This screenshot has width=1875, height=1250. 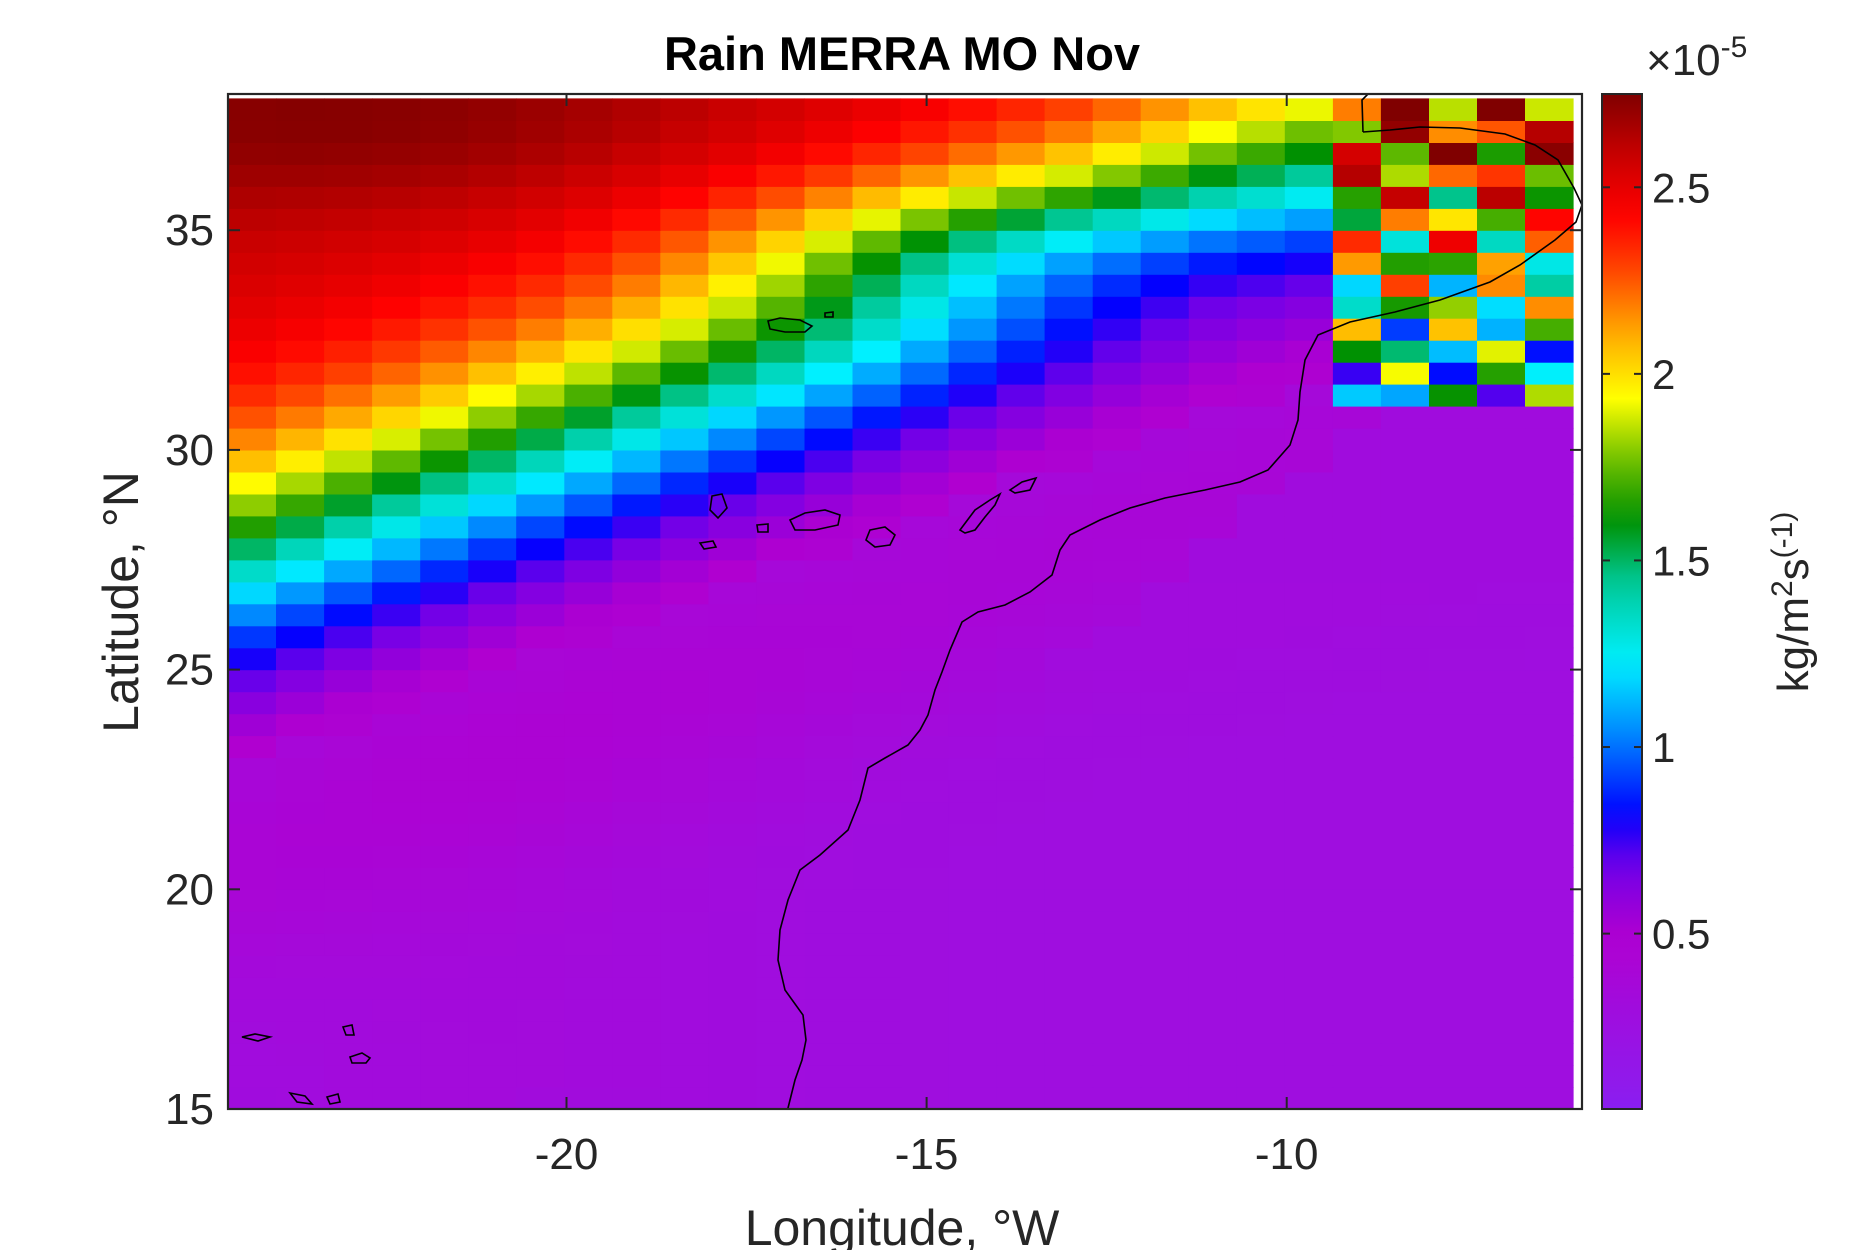 I want to click on x-tick-label: -15, so click(x=927, y=1154).